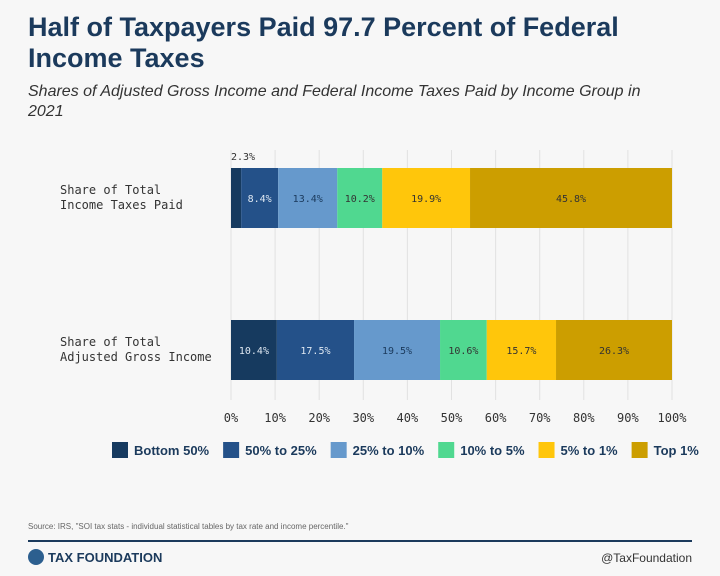 This screenshot has height=576, width=720. I want to click on data-label: 19.5%, so click(397, 351).